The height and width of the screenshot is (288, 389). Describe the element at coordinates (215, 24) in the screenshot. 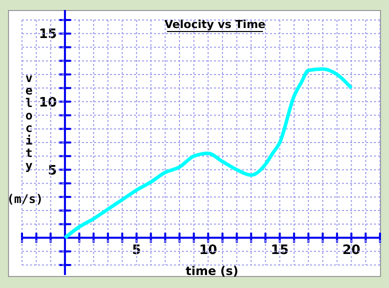

I see `chart-title: Velocity vs Time` at that location.